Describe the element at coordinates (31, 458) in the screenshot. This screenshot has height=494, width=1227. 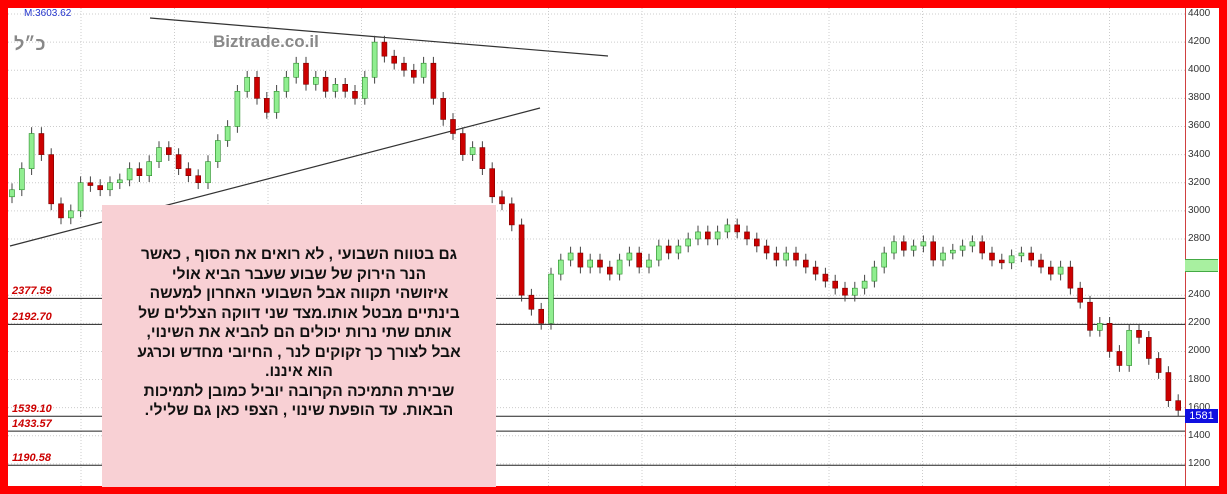
I see `level-label: 1190.58` at that location.